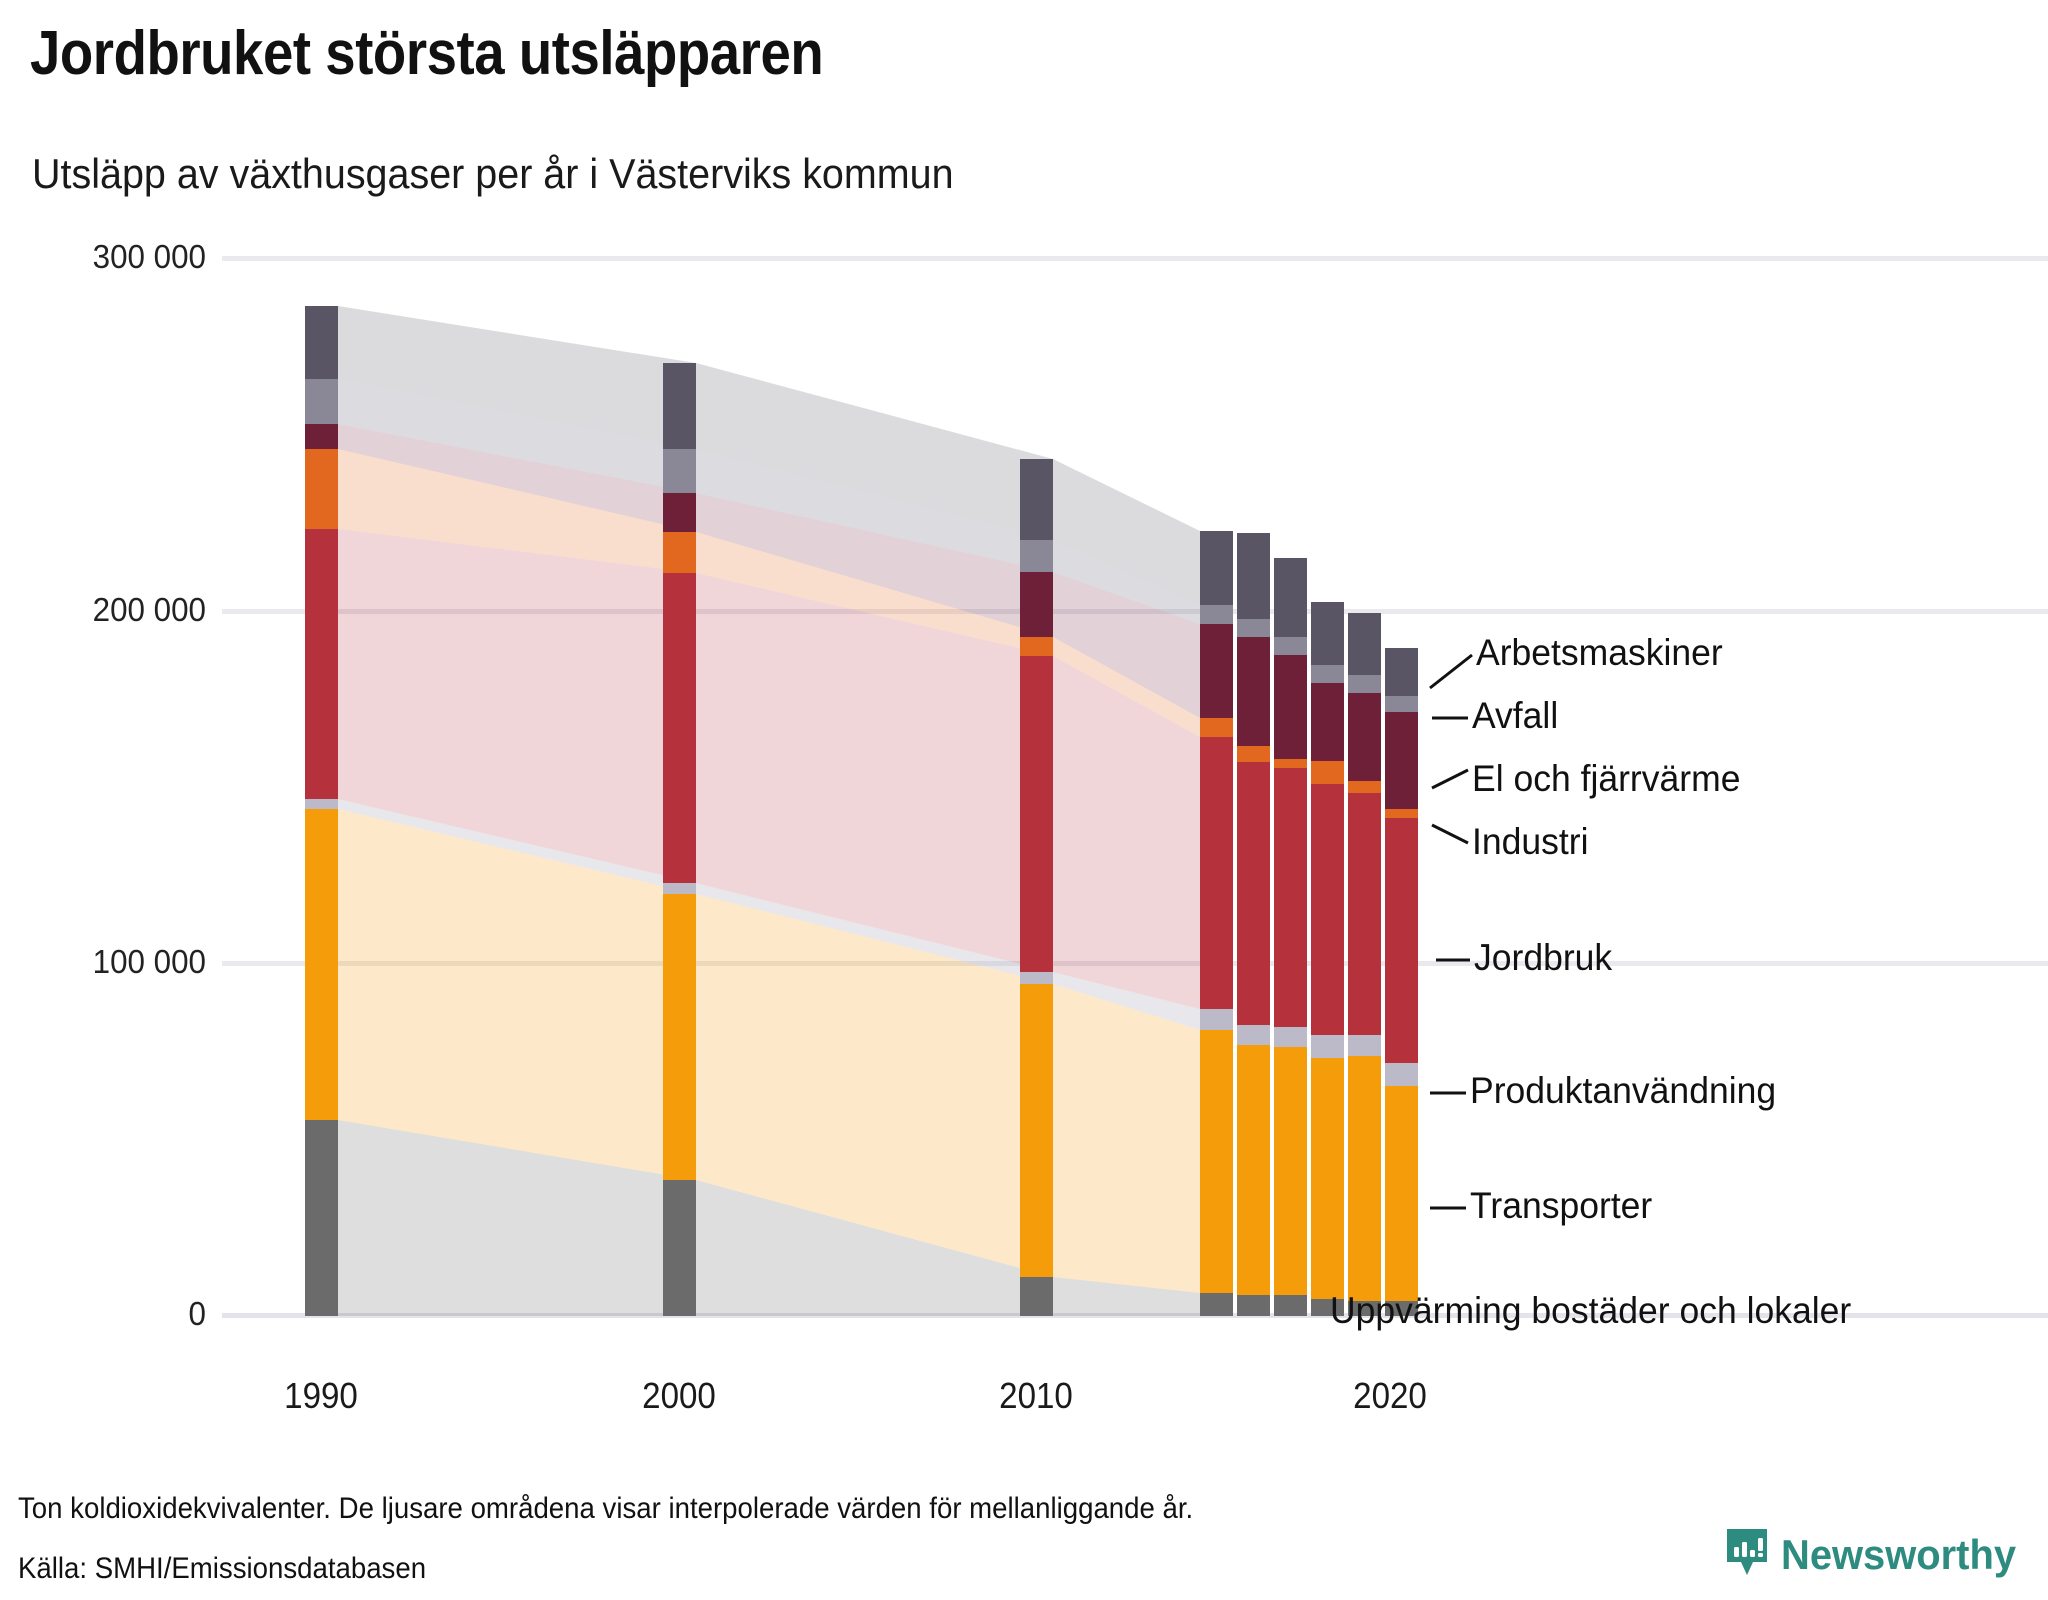 This screenshot has height=1600, width=2048. I want to click on bar-2017, so click(1290, 937).